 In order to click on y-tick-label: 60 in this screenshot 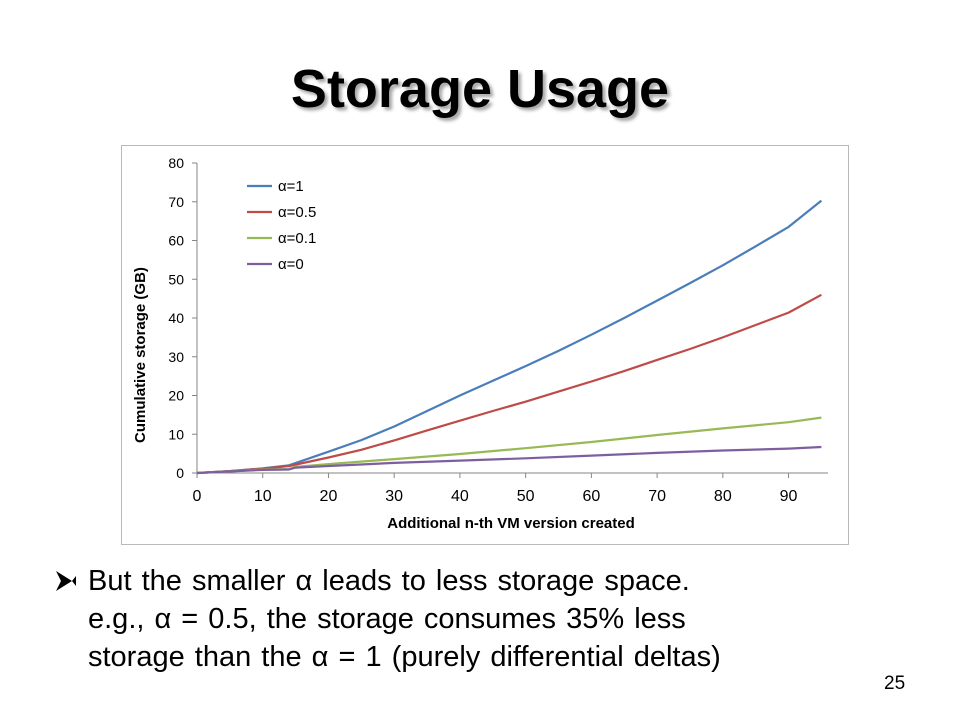, I will do `click(176, 241)`.